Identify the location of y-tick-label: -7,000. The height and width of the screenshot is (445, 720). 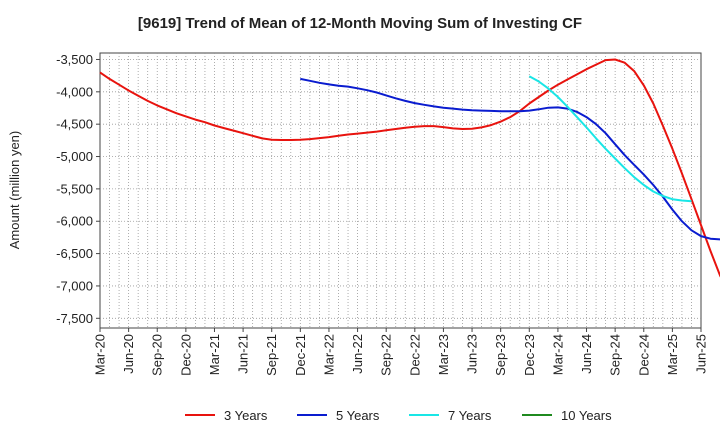
(74, 285).